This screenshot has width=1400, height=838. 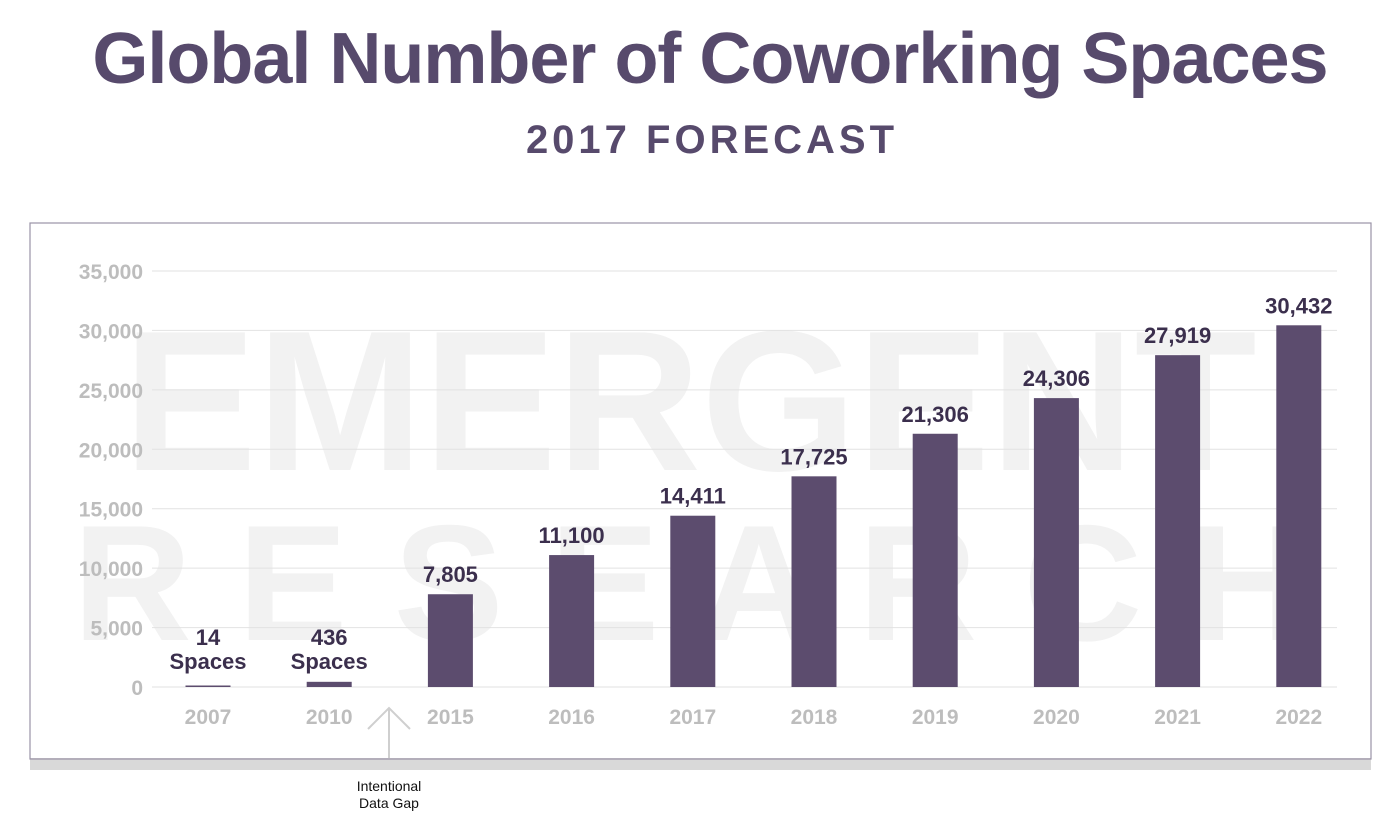 I want to click on chart-footer-band, so click(x=700, y=764).